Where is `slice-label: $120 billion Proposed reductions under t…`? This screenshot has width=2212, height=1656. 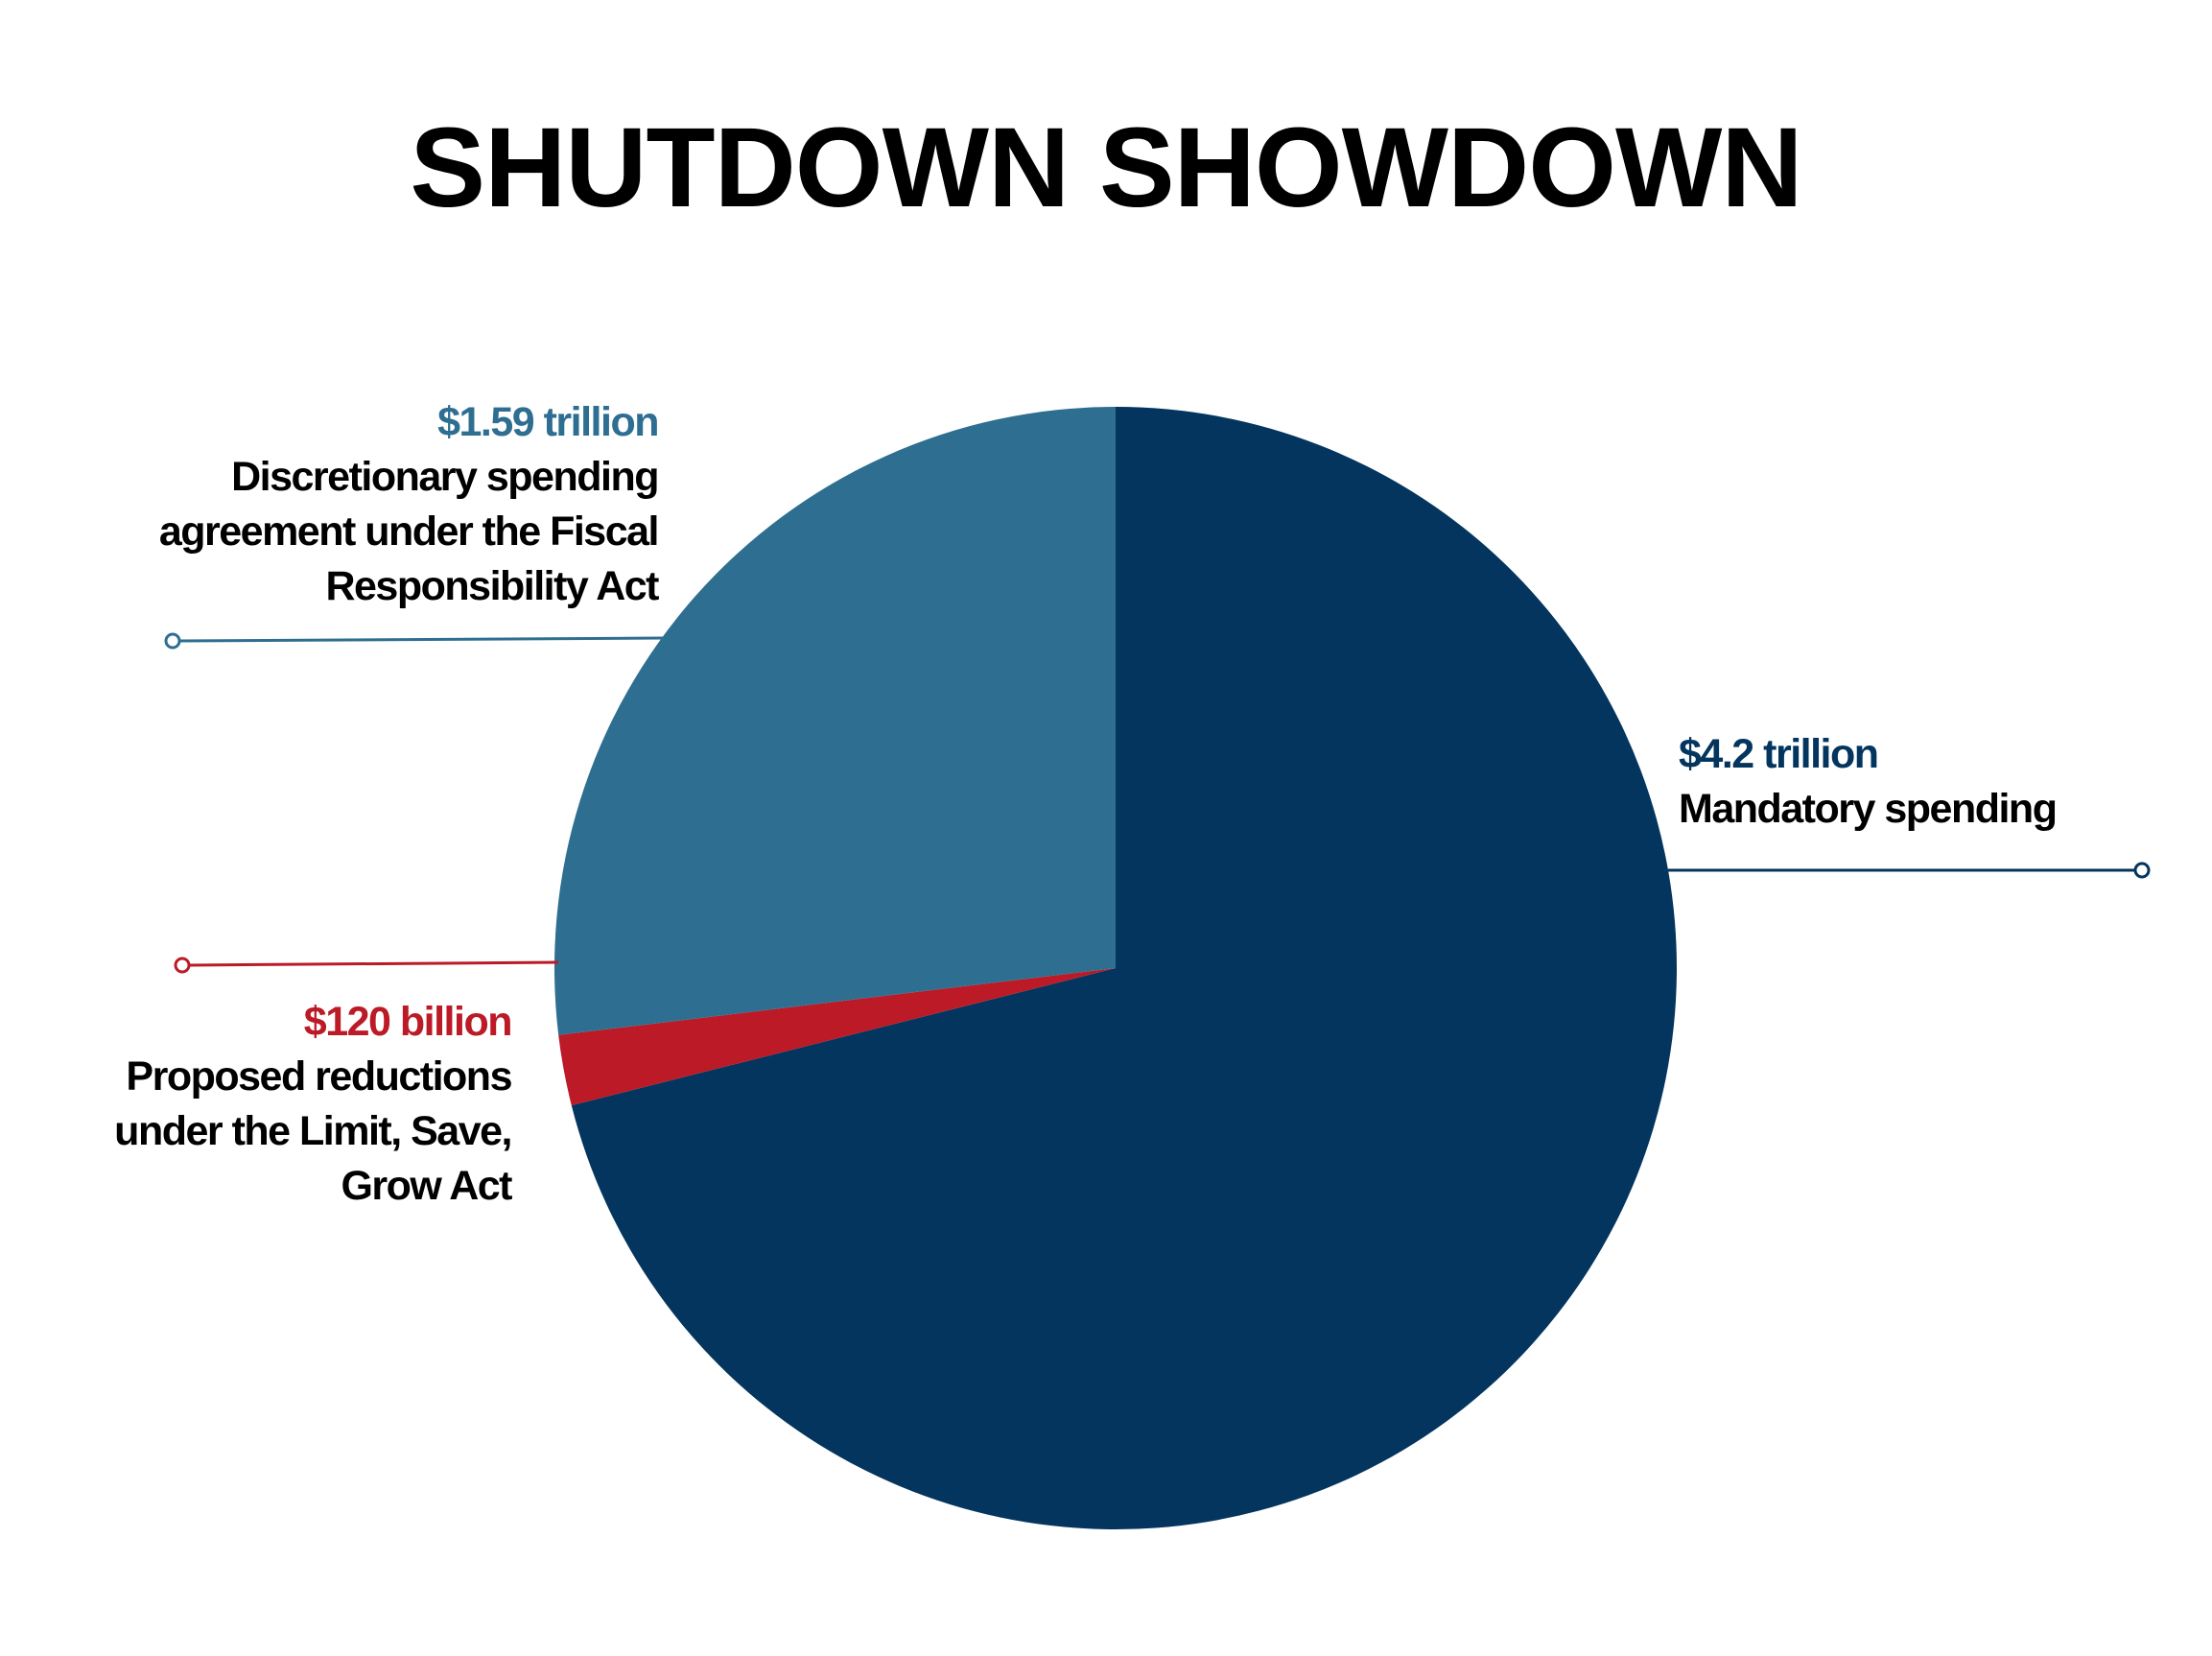
slice-label: $120 billion Proposed reductions under t… is located at coordinates (266, 1104).